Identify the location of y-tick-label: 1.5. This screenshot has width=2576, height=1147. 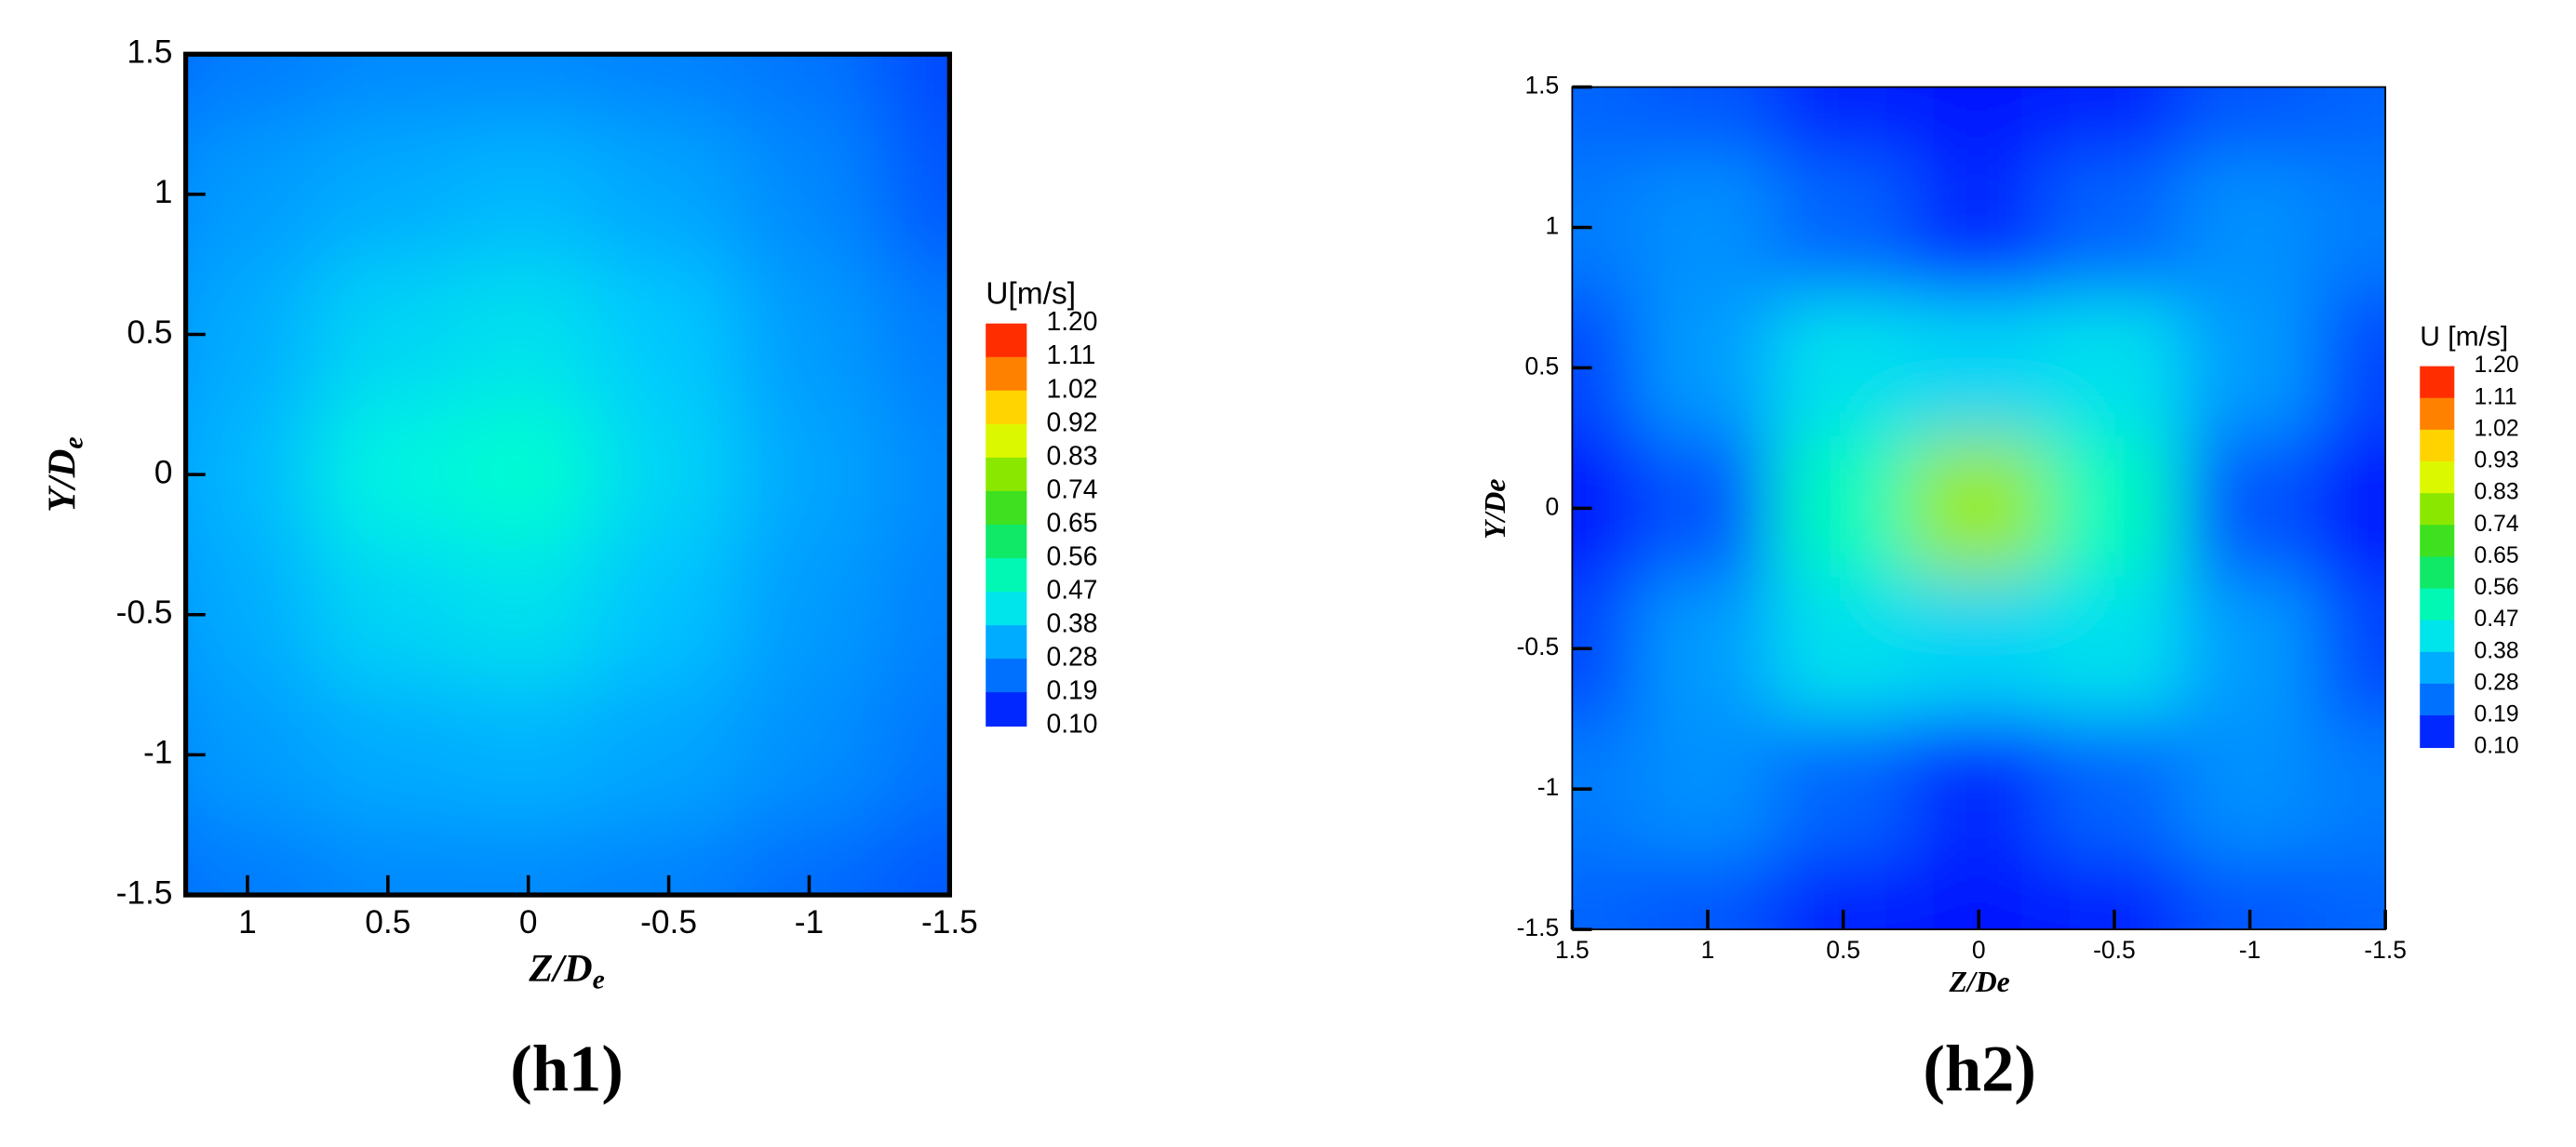
(1541, 86).